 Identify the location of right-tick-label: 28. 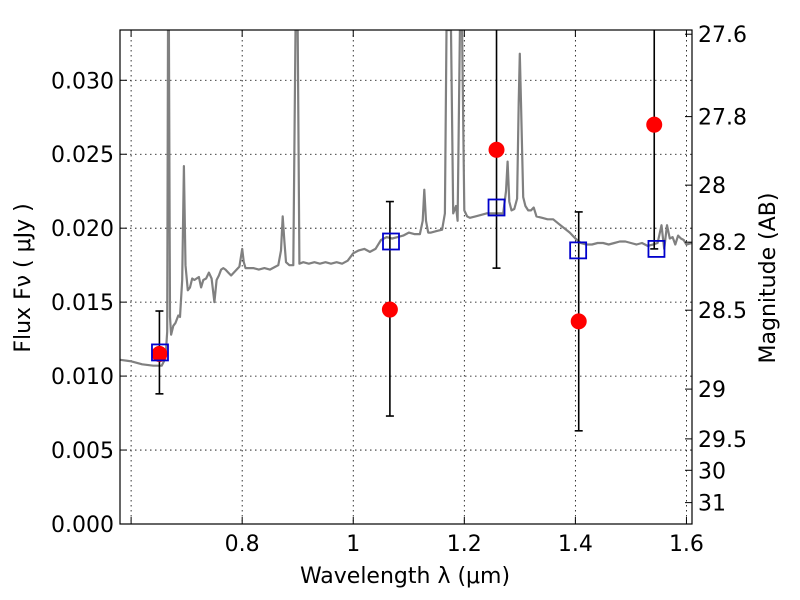
(712, 186).